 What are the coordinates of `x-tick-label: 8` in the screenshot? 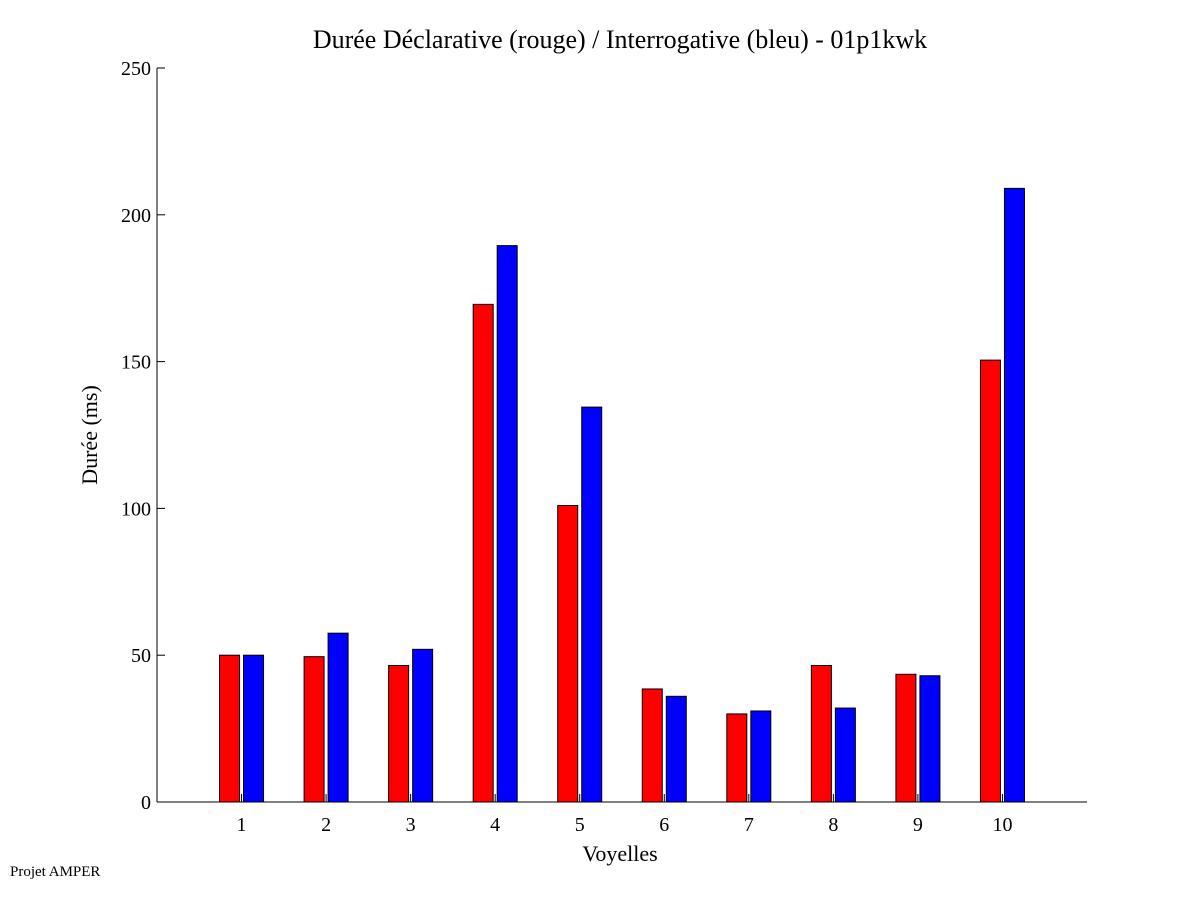 It's located at (833, 825).